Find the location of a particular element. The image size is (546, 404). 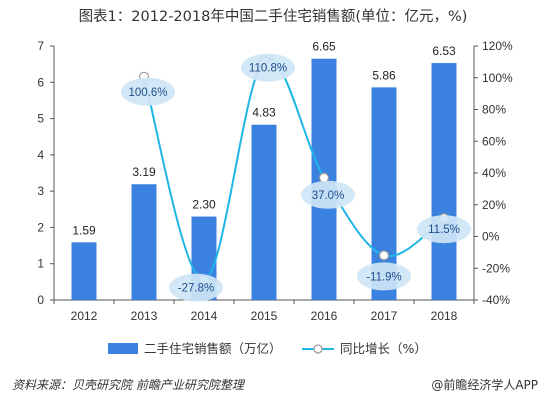

x-axis-tick-label: 2017 is located at coordinates (384, 316).